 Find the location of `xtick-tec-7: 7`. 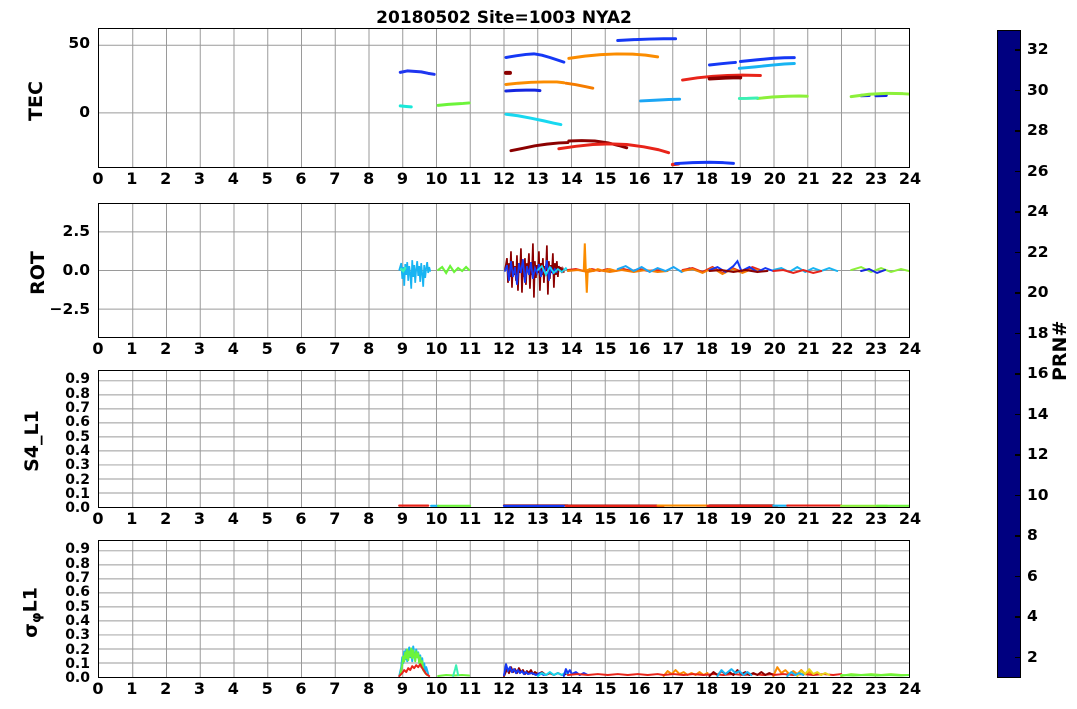

xtick-tec-7: 7 is located at coordinates (335, 178).